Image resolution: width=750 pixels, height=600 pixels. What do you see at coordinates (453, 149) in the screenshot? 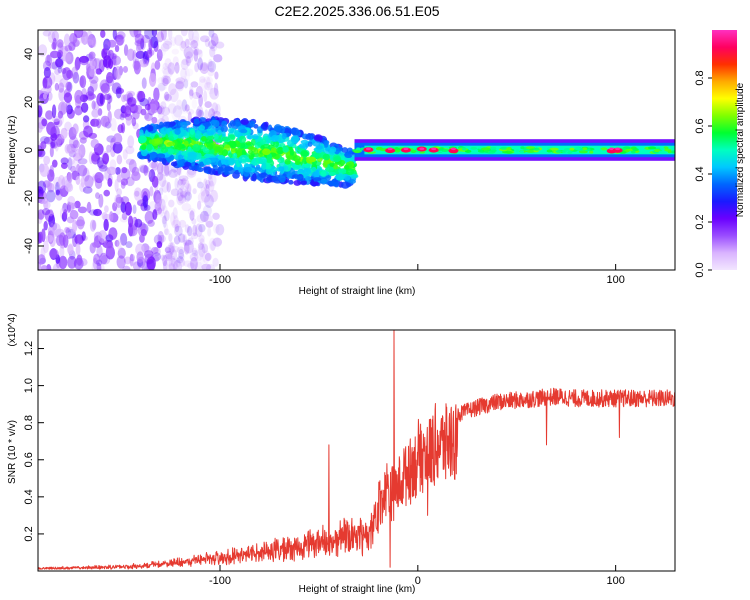
I see `spectrogram-peak` at bounding box center [453, 149].